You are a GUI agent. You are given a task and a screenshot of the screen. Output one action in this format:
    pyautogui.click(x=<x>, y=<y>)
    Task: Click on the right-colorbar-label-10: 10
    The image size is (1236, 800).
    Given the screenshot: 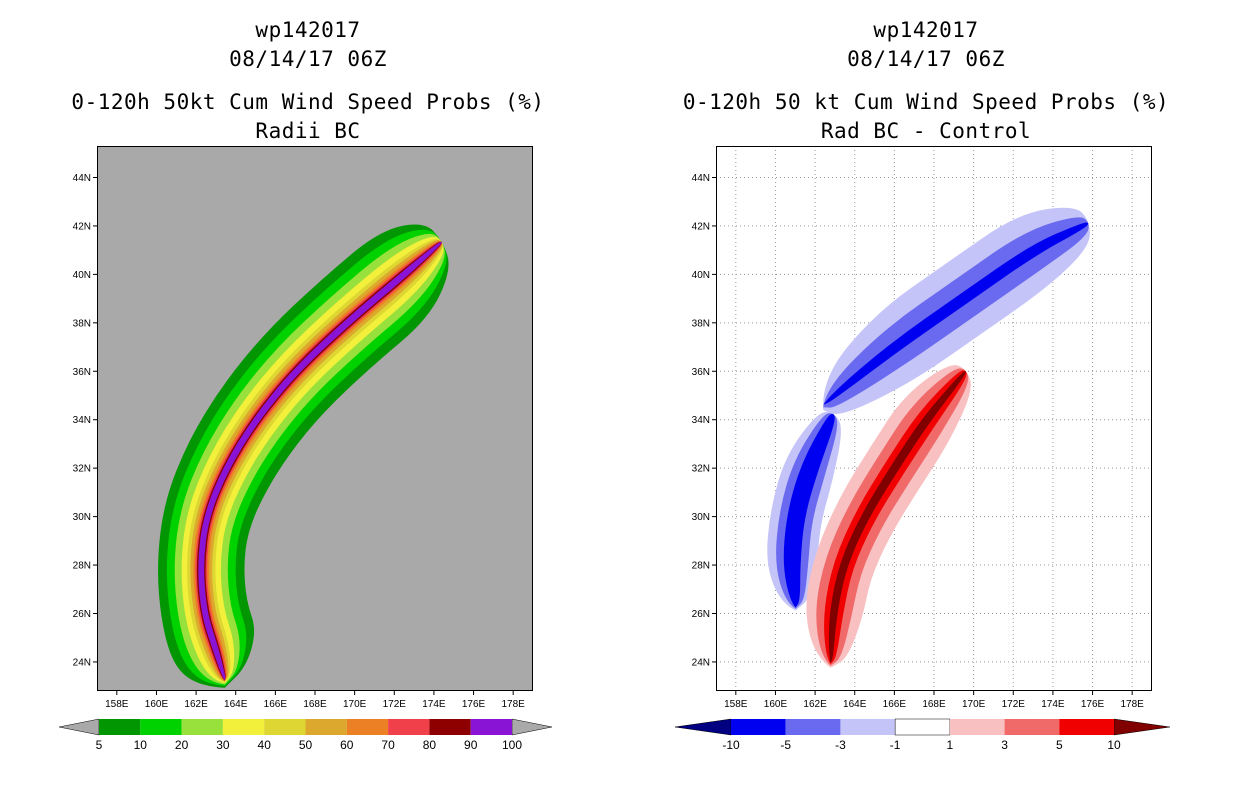 What is the action you would take?
    pyautogui.click(x=1114, y=745)
    